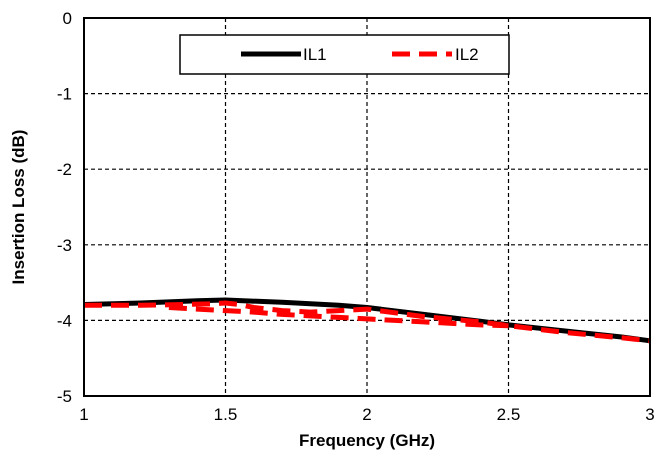 The height and width of the screenshot is (455, 656). I want to click on legend-box, so click(344, 54).